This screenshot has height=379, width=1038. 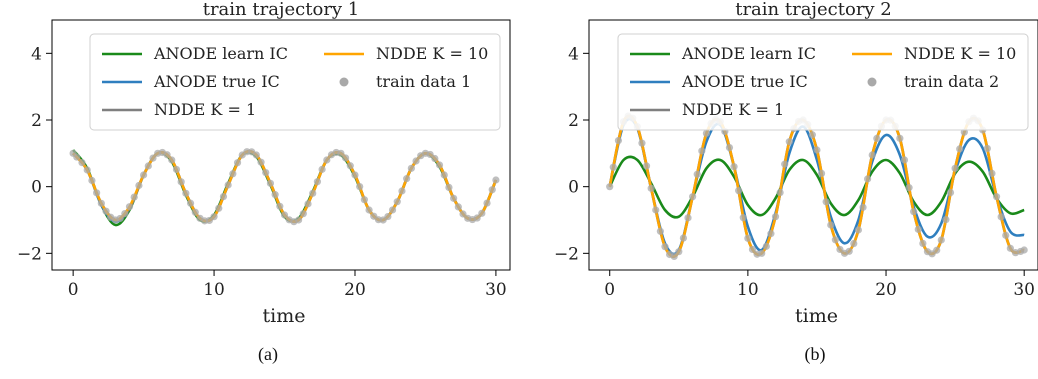 What do you see at coordinates (573, 188) in the screenshot?
I see `y-tick-label: 0` at bounding box center [573, 188].